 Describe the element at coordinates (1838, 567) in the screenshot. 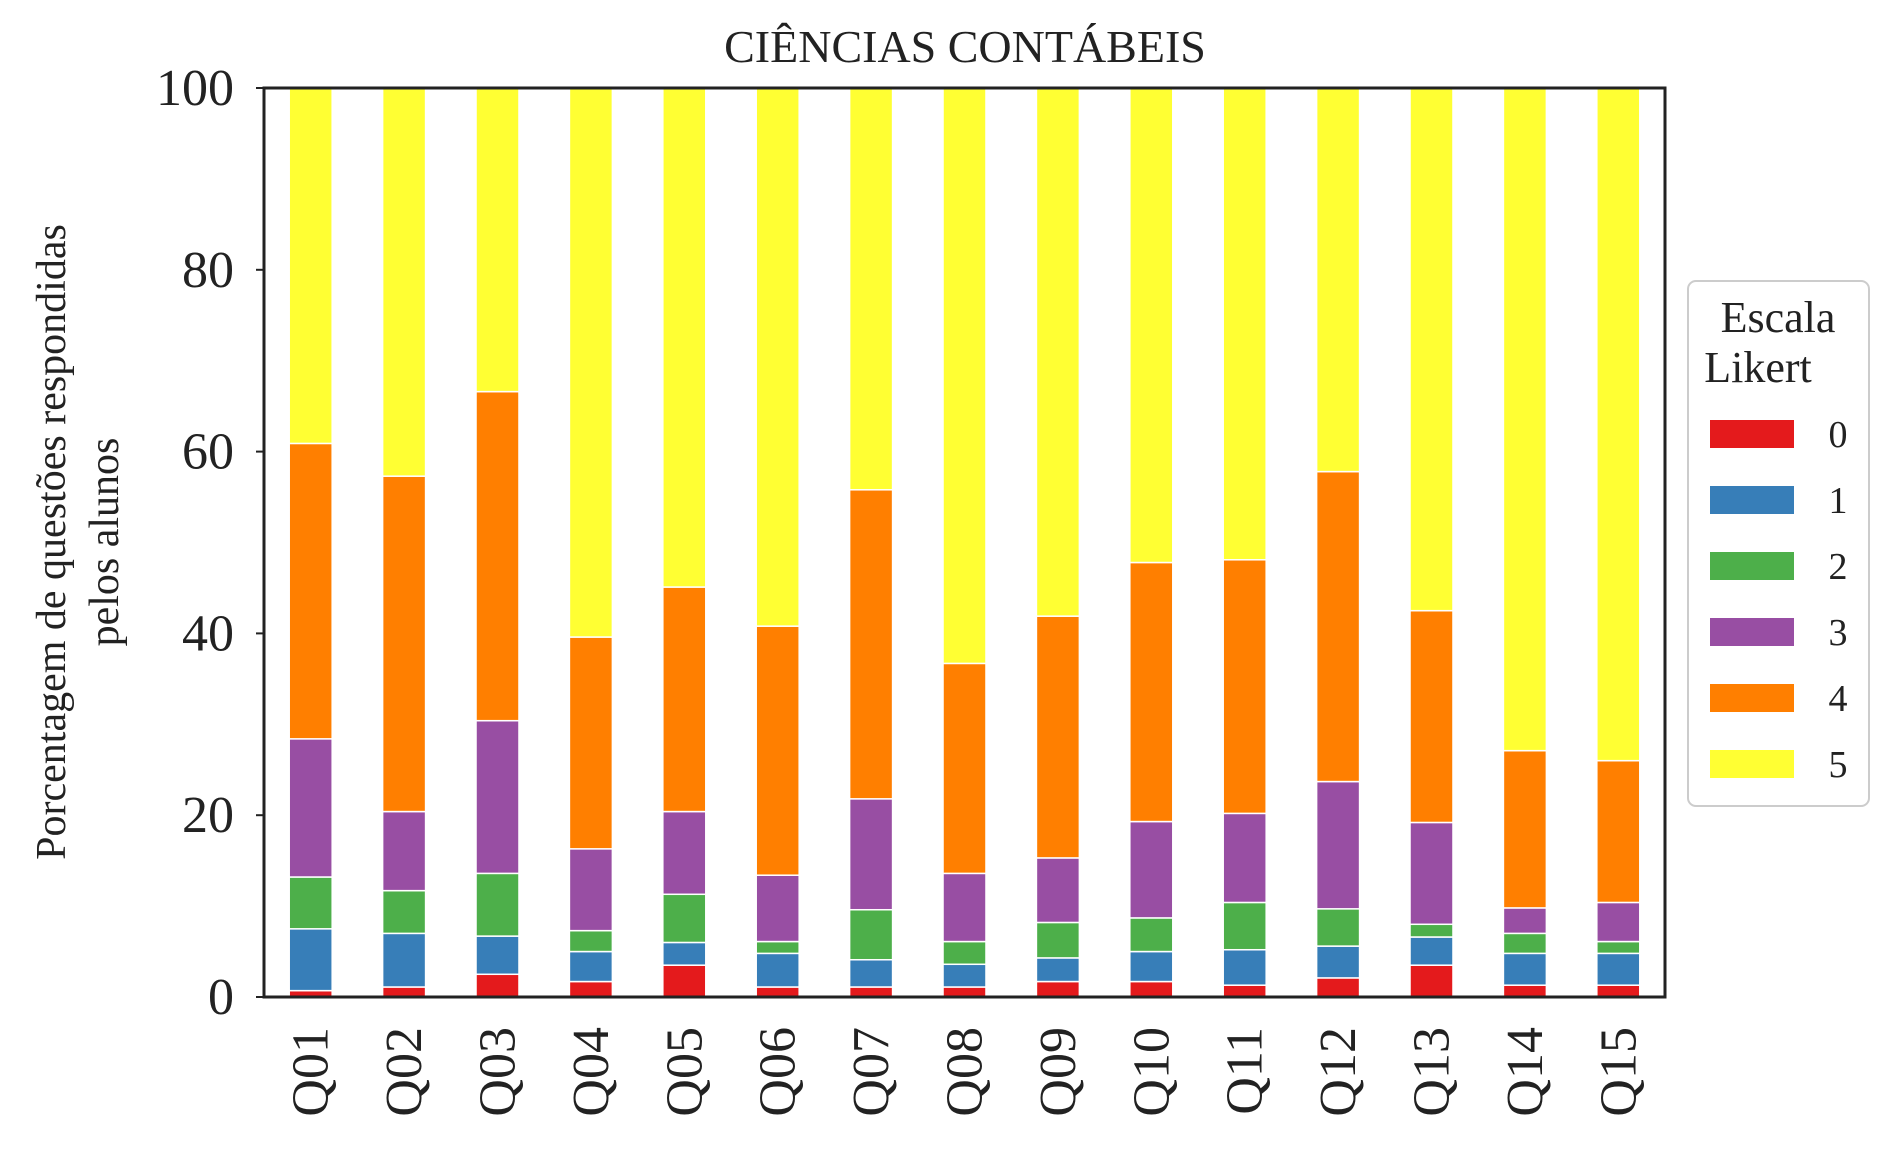

I see `legend-label-2: 2` at that location.